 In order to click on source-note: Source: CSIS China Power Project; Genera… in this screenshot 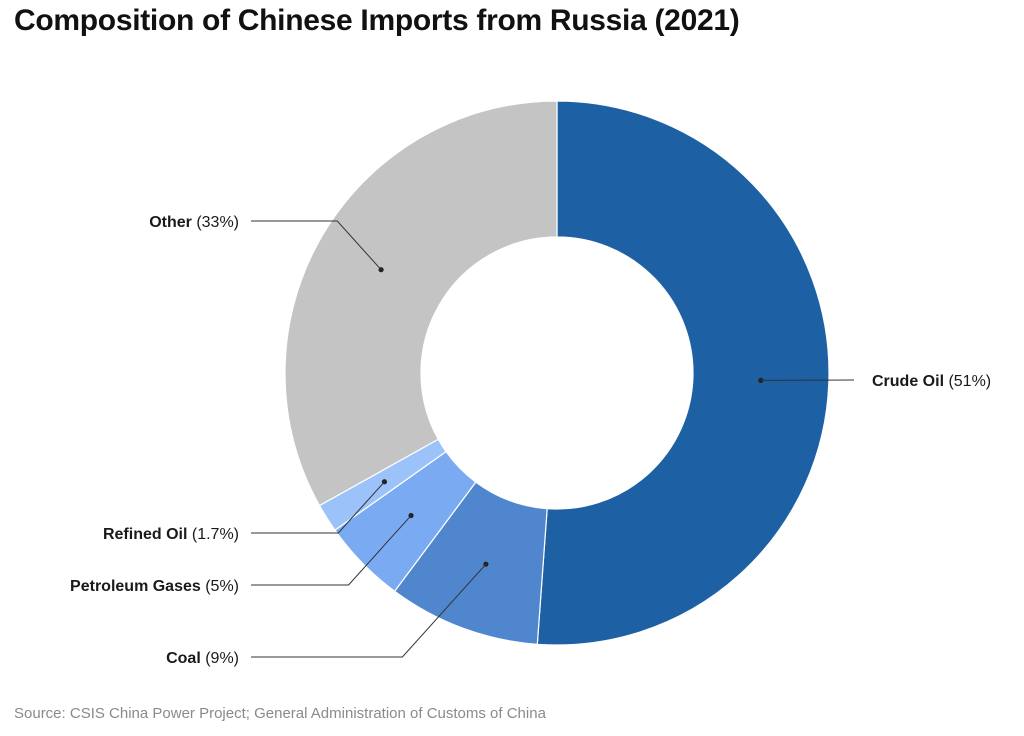, I will do `click(280, 713)`.